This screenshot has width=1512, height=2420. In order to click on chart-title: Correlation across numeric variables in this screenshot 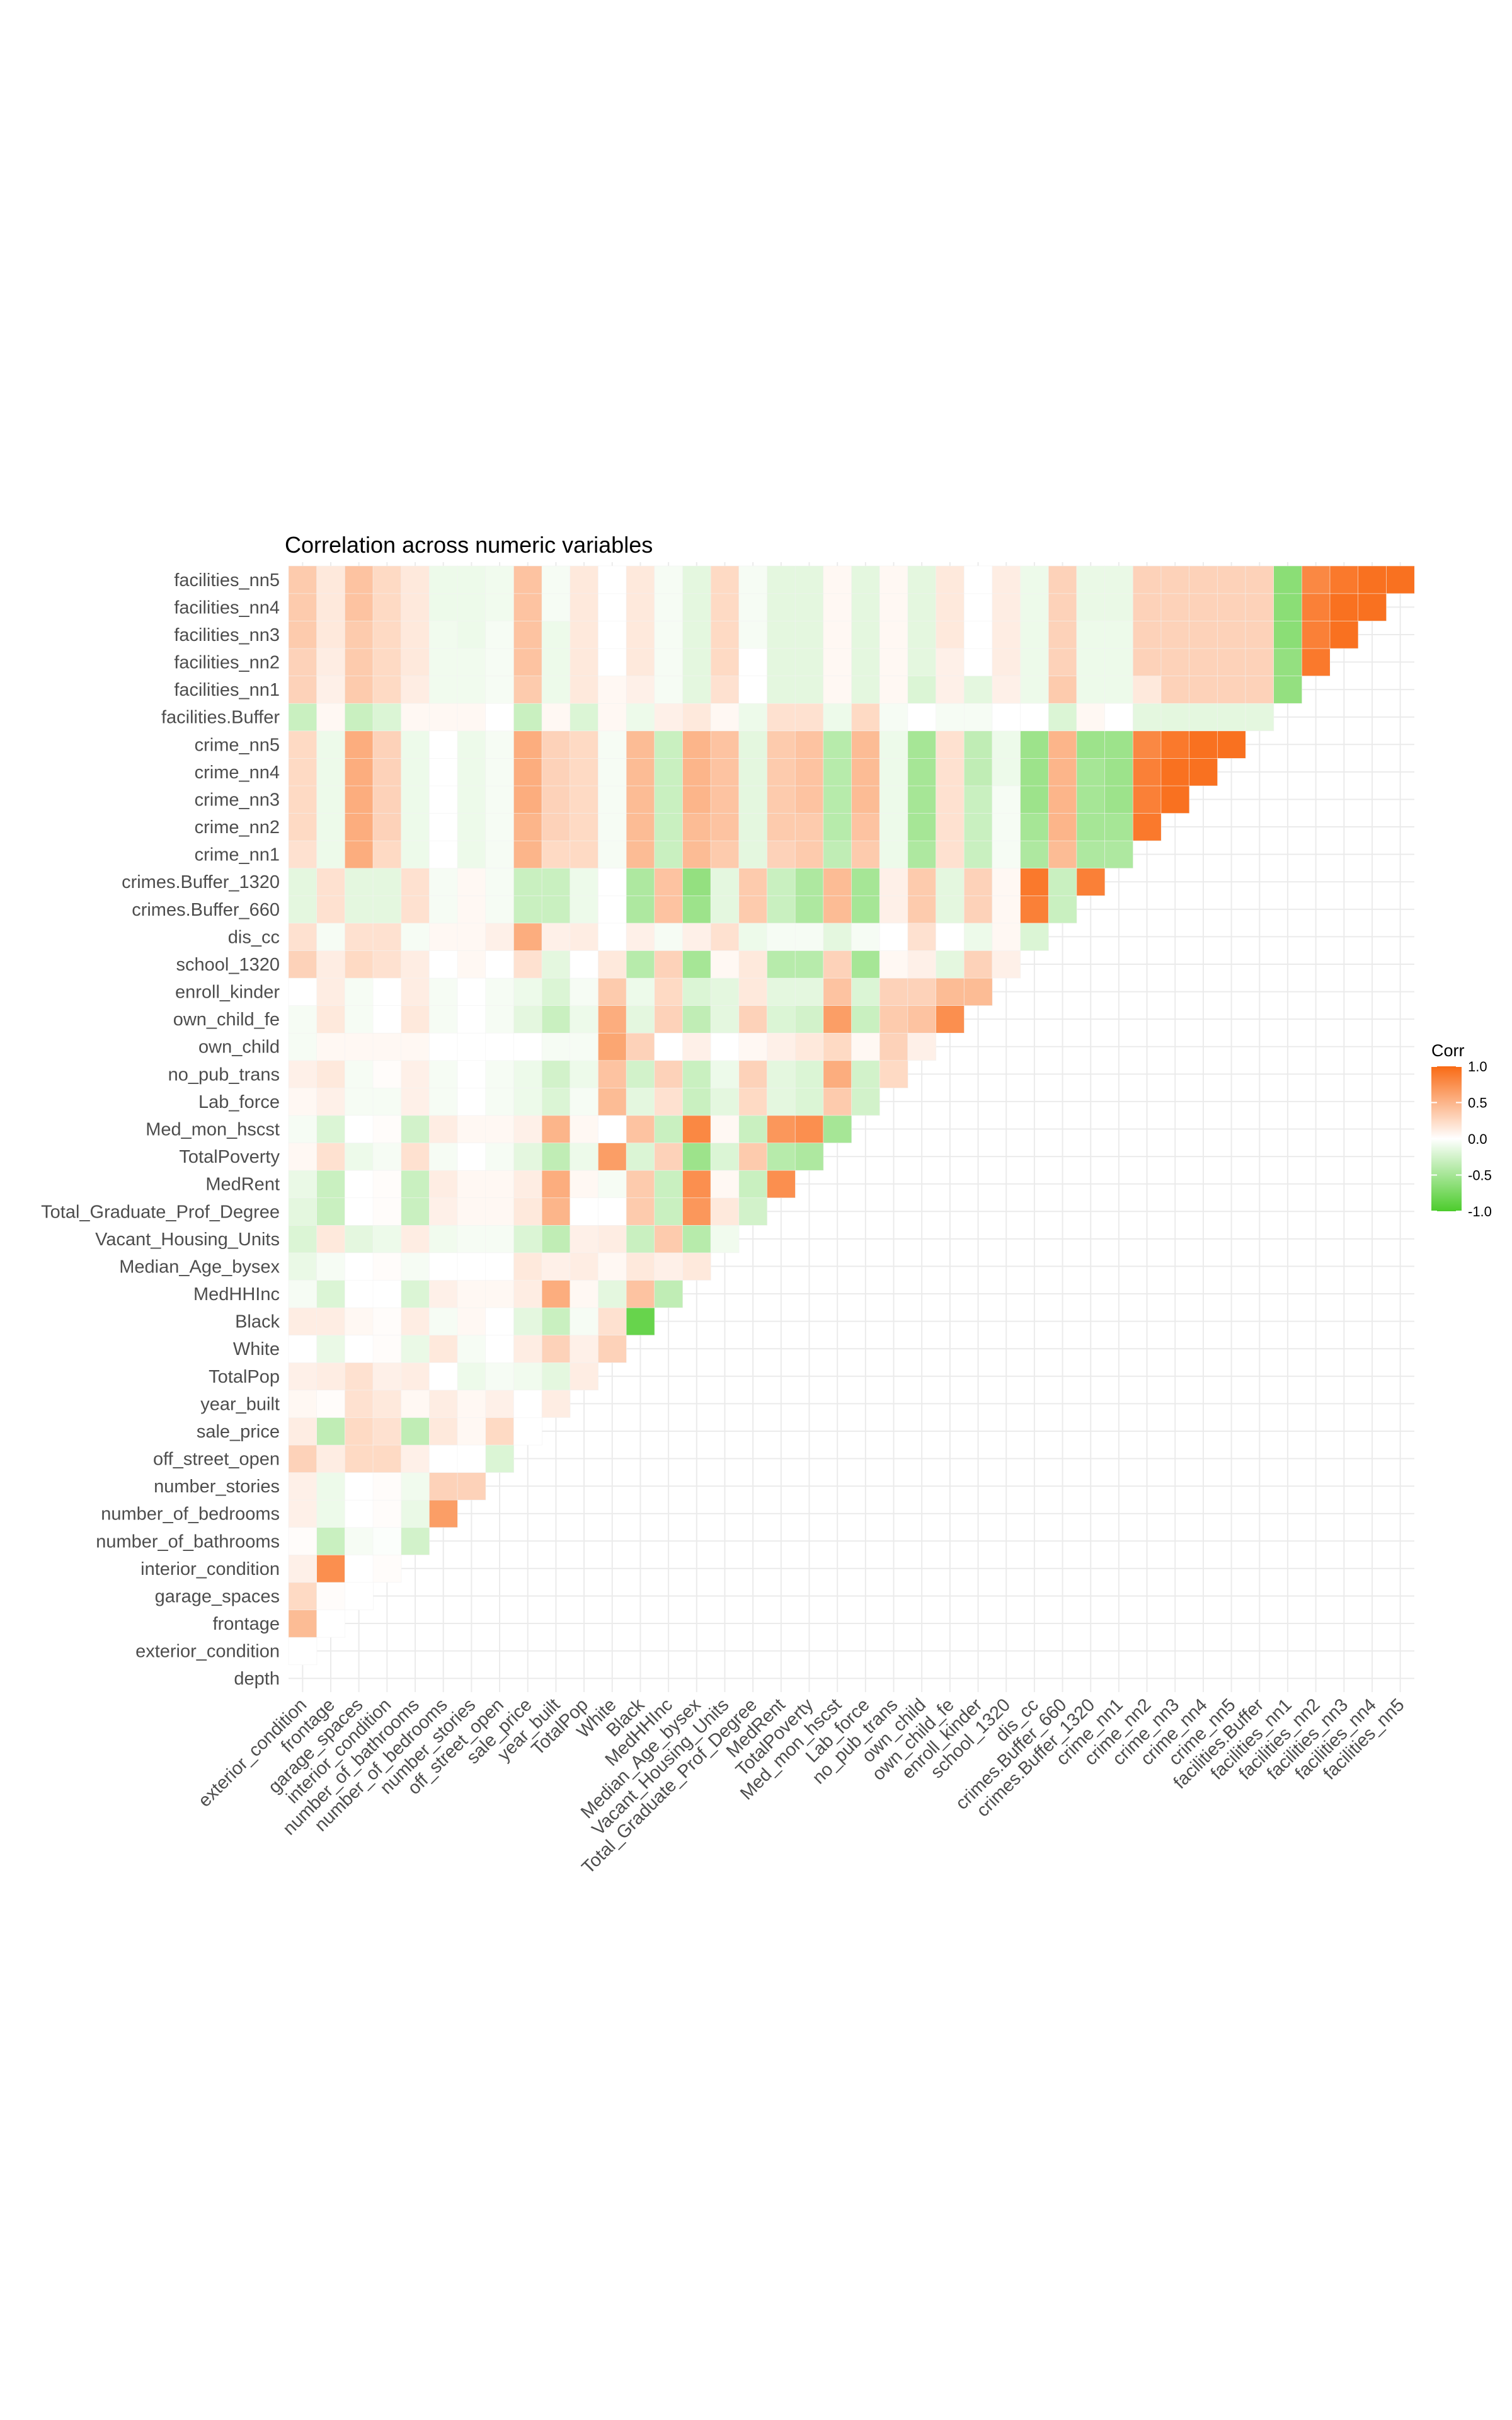, I will do `click(469, 545)`.